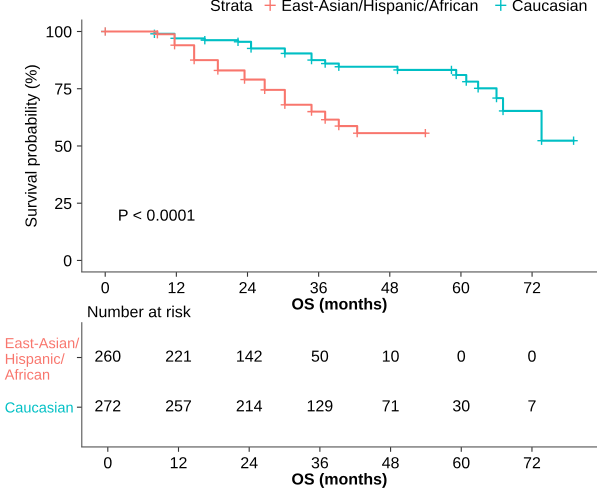  What do you see at coordinates (320, 356) in the screenshot?
I see `data-label: 50` at bounding box center [320, 356].